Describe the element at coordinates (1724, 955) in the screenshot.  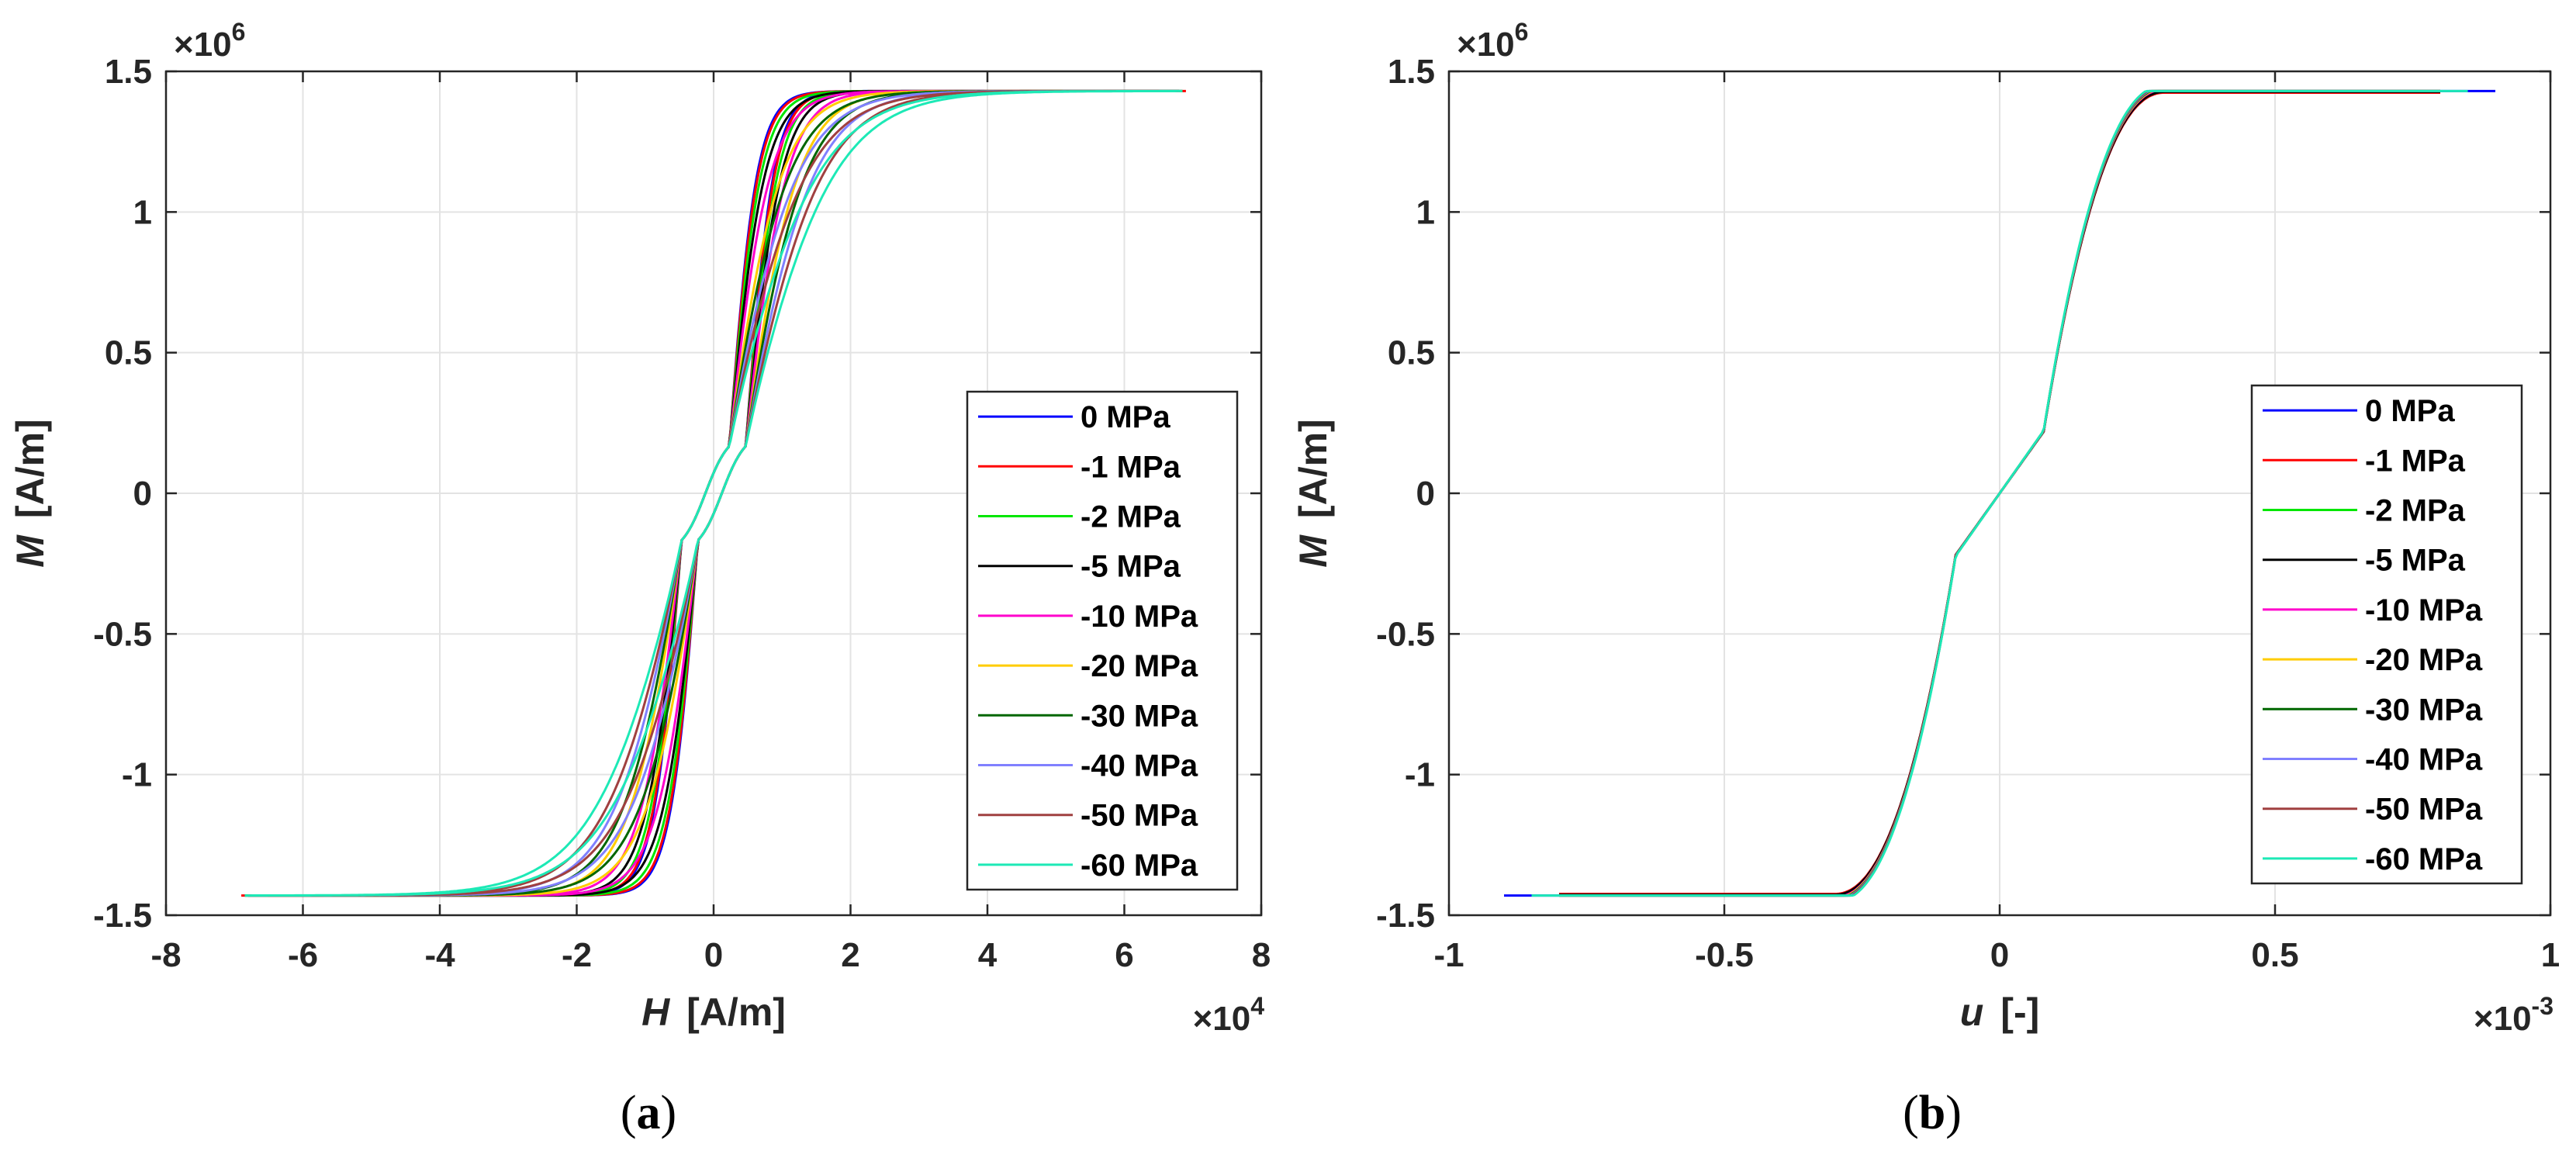
I see `x-tick-label: -0.5` at that location.